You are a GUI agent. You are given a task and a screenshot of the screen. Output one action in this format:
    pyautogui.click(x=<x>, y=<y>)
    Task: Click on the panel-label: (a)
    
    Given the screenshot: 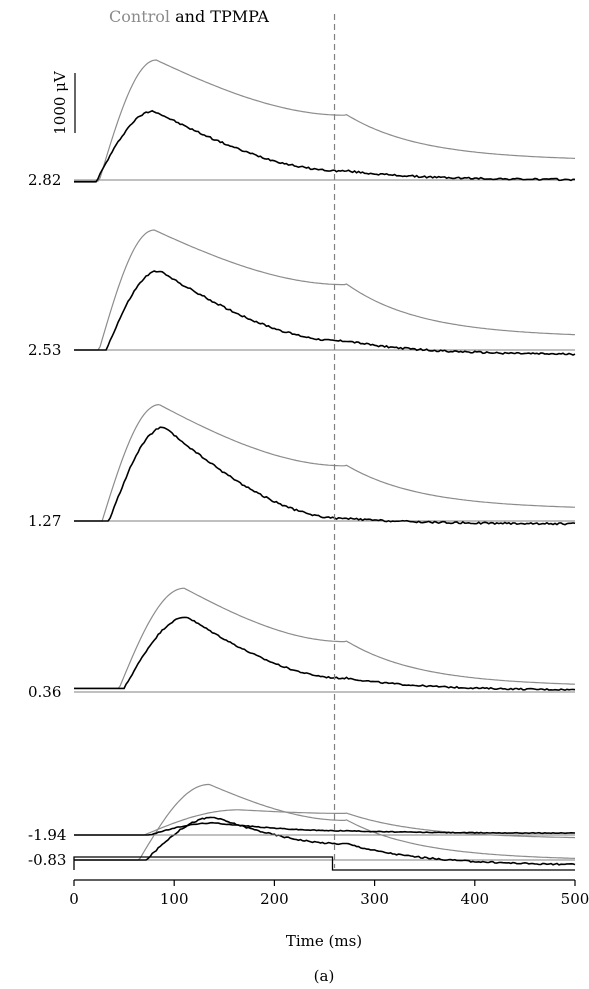 What is the action you would take?
    pyautogui.click(x=324, y=976)
    